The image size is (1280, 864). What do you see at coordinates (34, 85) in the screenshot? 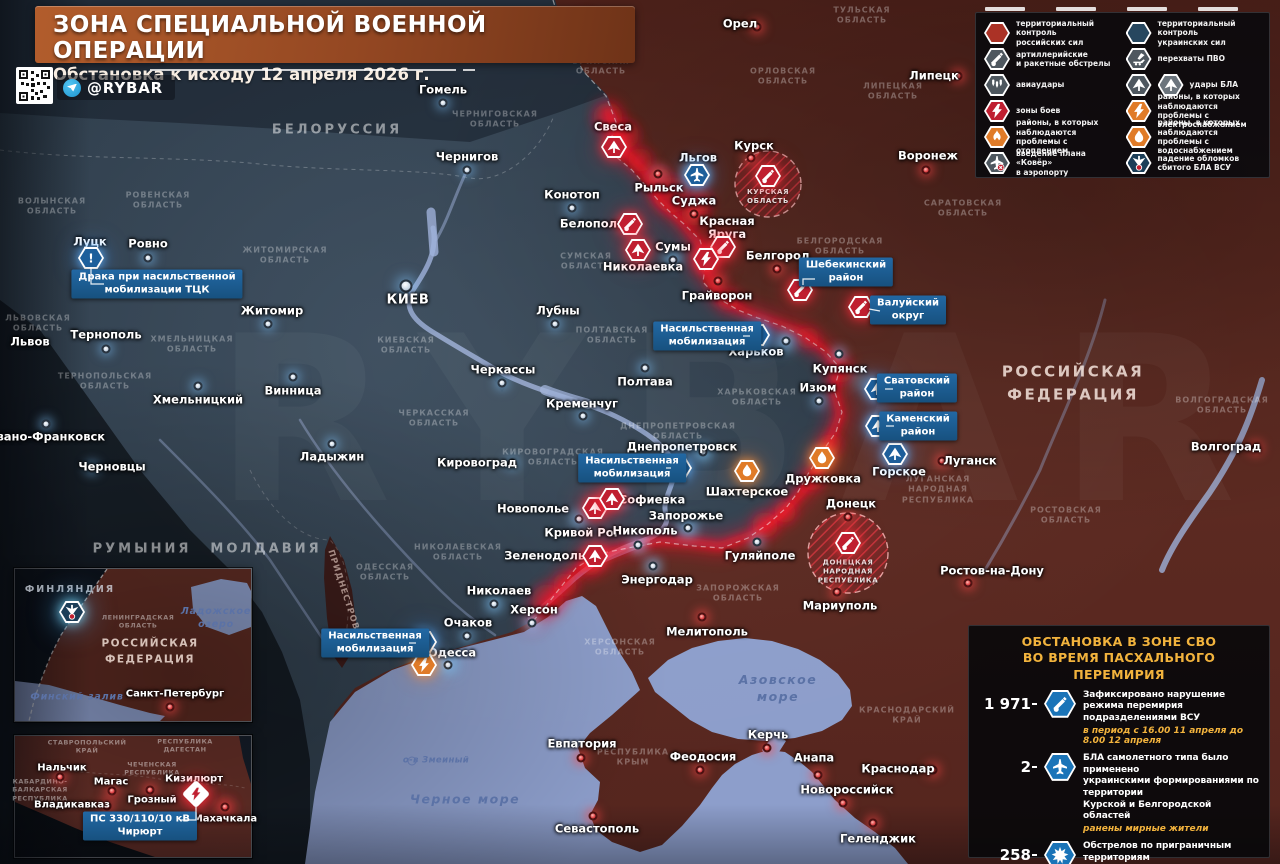
I see `qr-code` at bounding box center [34, 85].